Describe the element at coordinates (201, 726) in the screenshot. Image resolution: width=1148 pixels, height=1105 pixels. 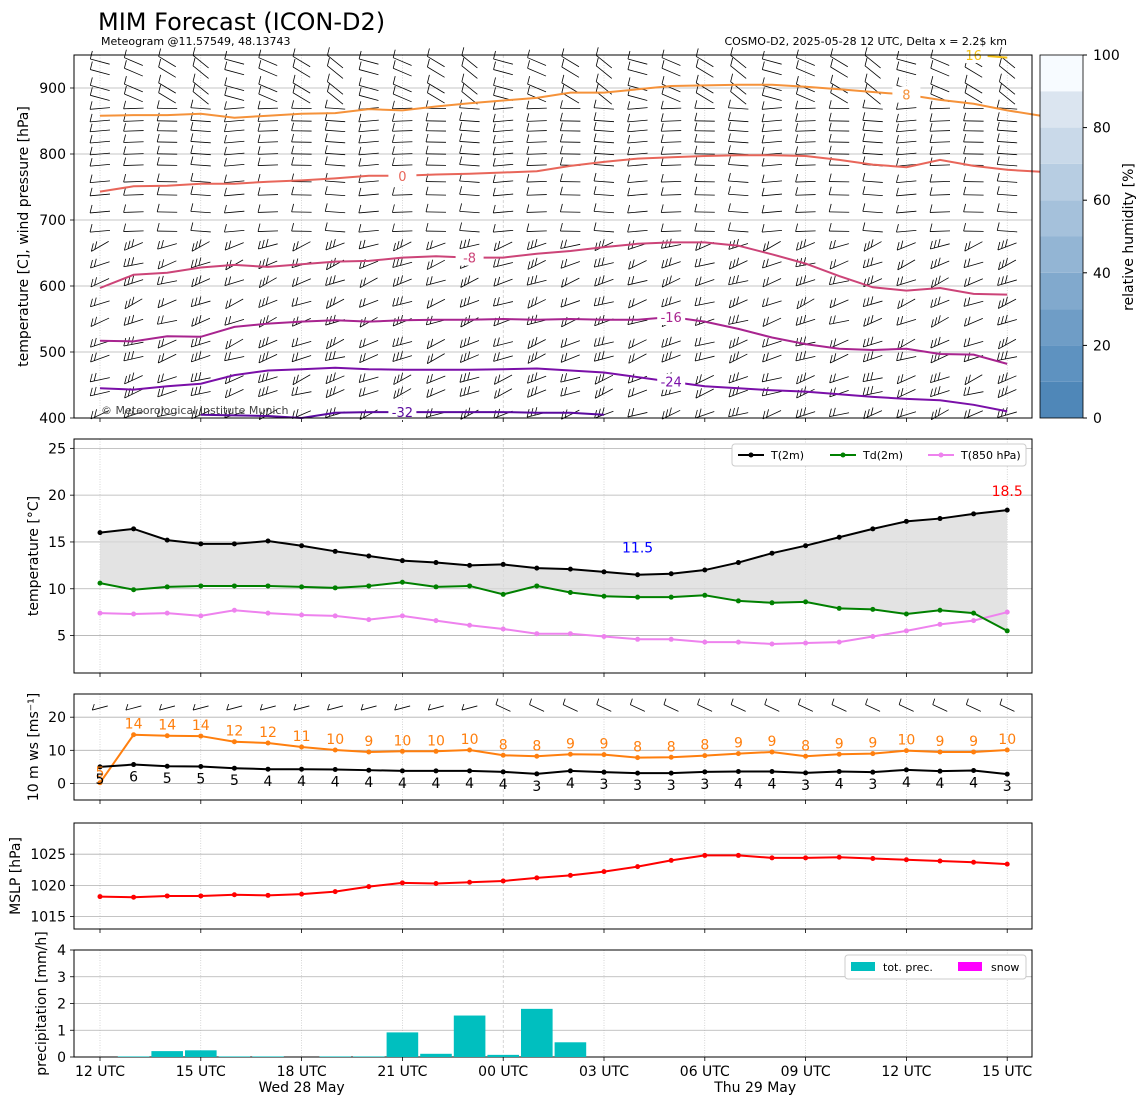
I see `gust-value-label: 14` at that location.